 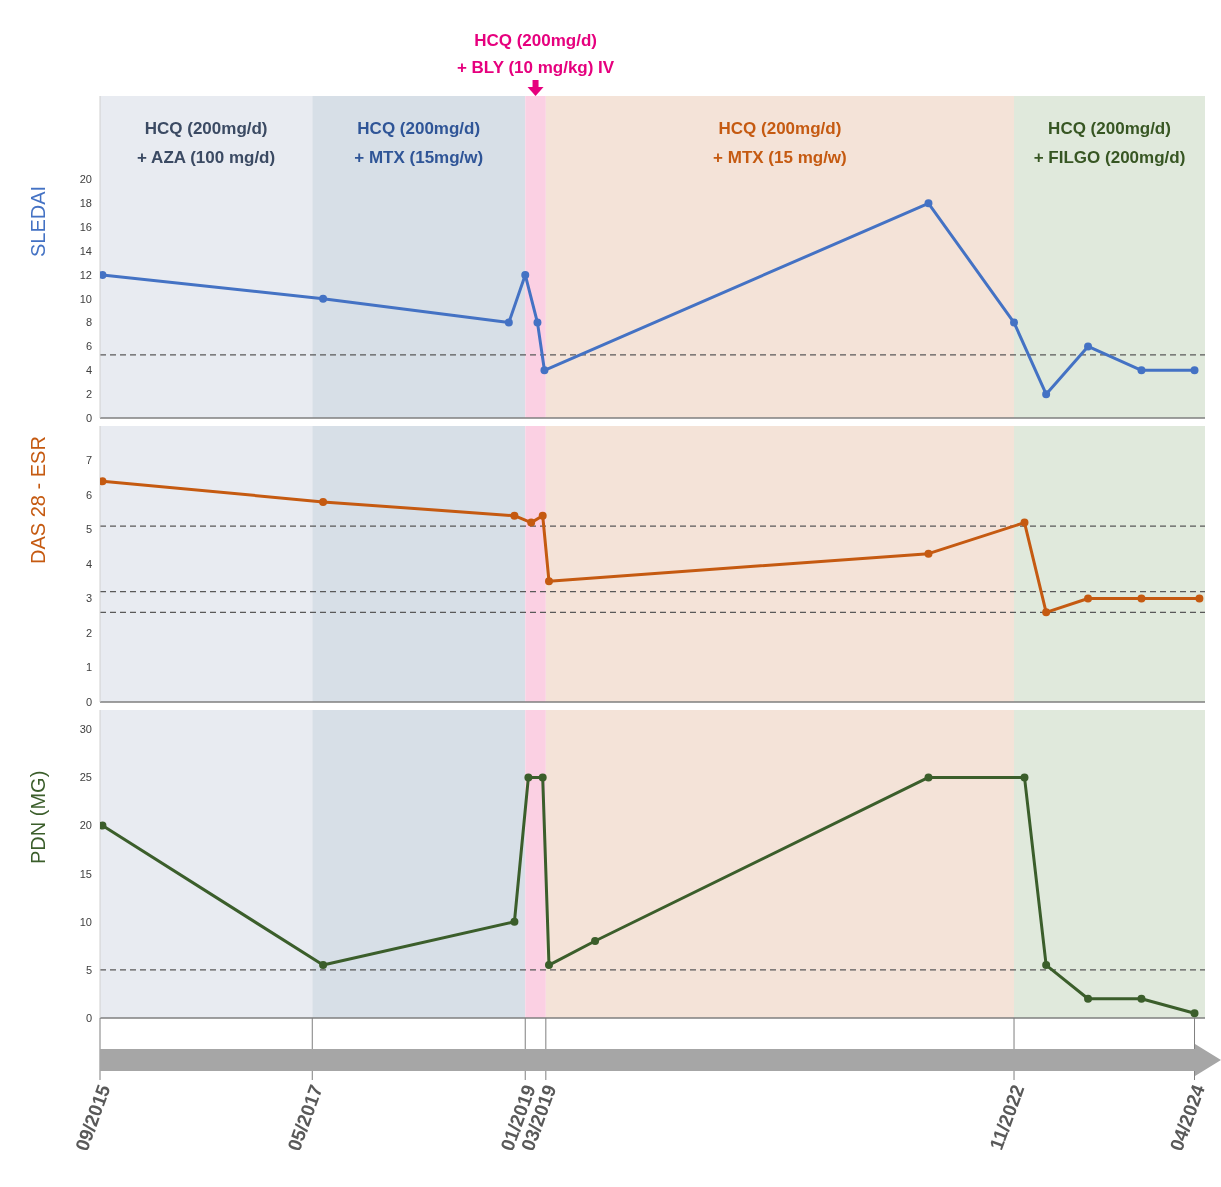 I want to click on y-tick-label: 16, so click(x=85, y=227).